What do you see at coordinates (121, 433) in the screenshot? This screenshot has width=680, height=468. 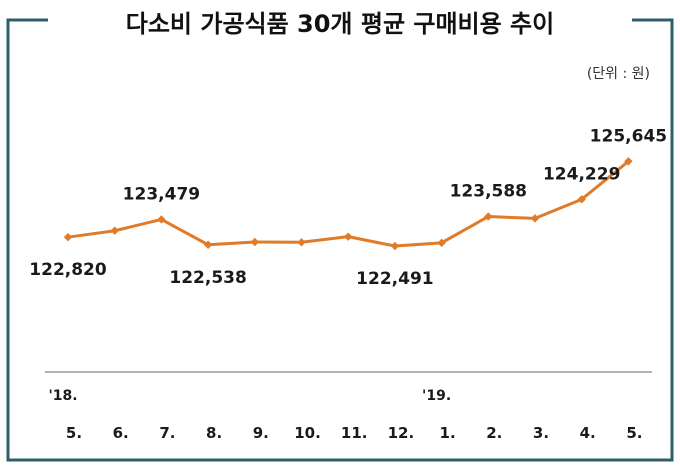 I see `x-tick-label: 6.` at bounding box center [121, 433].